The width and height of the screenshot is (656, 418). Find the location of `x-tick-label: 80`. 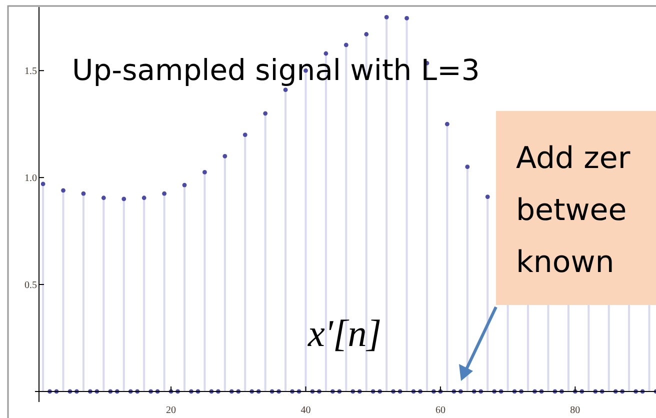

x-tick-label: 80 is located at coordinates (575, 410).